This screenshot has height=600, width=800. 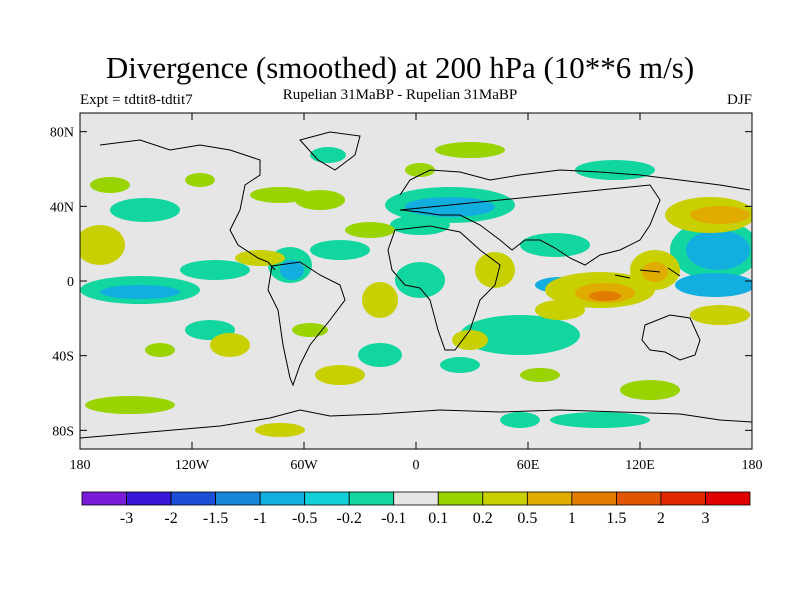 What do you see at coordinates (304, 465) in the screenshot?
I see `x-tick-label: 60W` at bounding box center [304, 465].